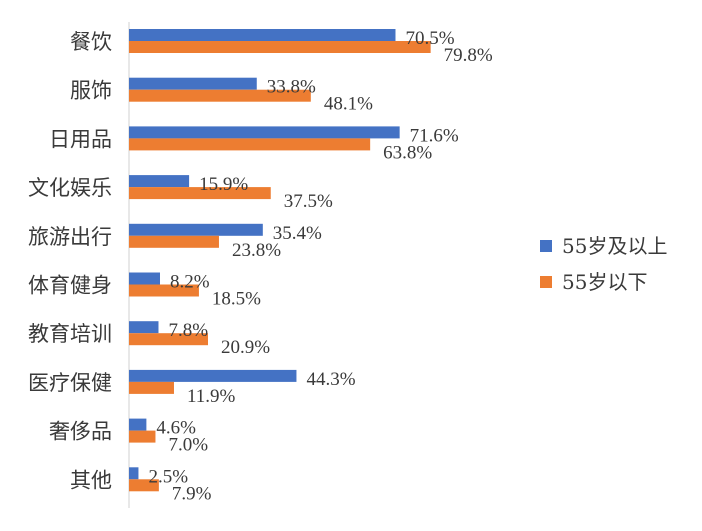 This screenshot has height=531, width=702. Describe the element at coordinates (245, 347) in the screenshot. I see `data-label: 20.9%` at that location.